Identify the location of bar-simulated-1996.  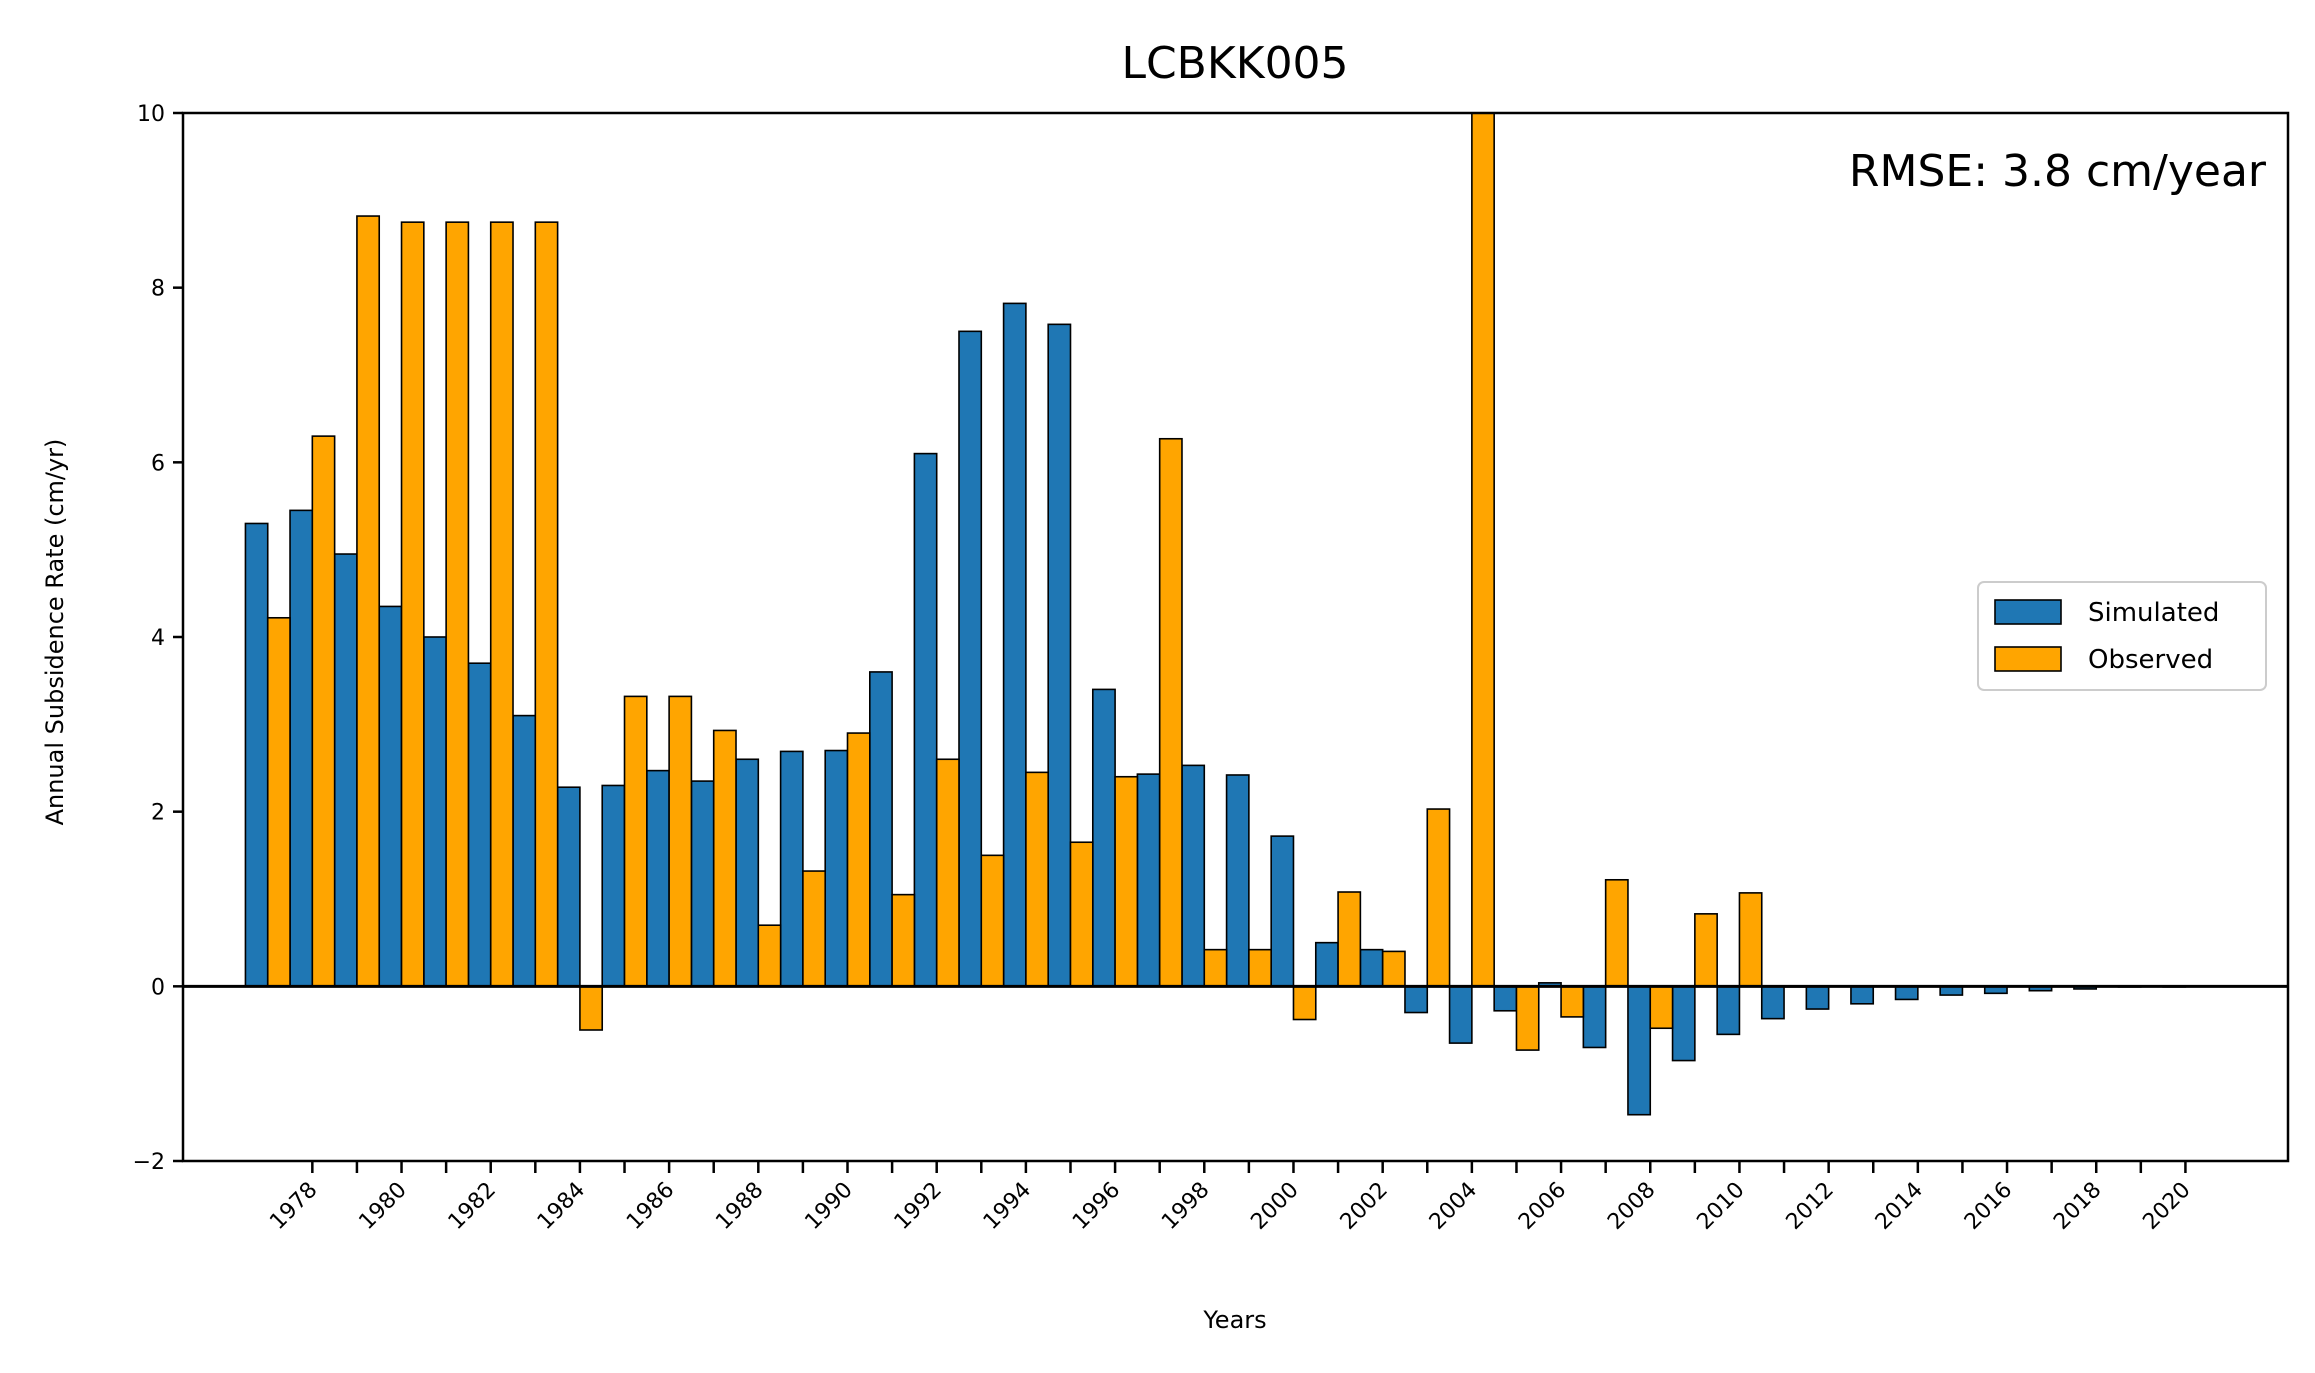
(1103, 838).